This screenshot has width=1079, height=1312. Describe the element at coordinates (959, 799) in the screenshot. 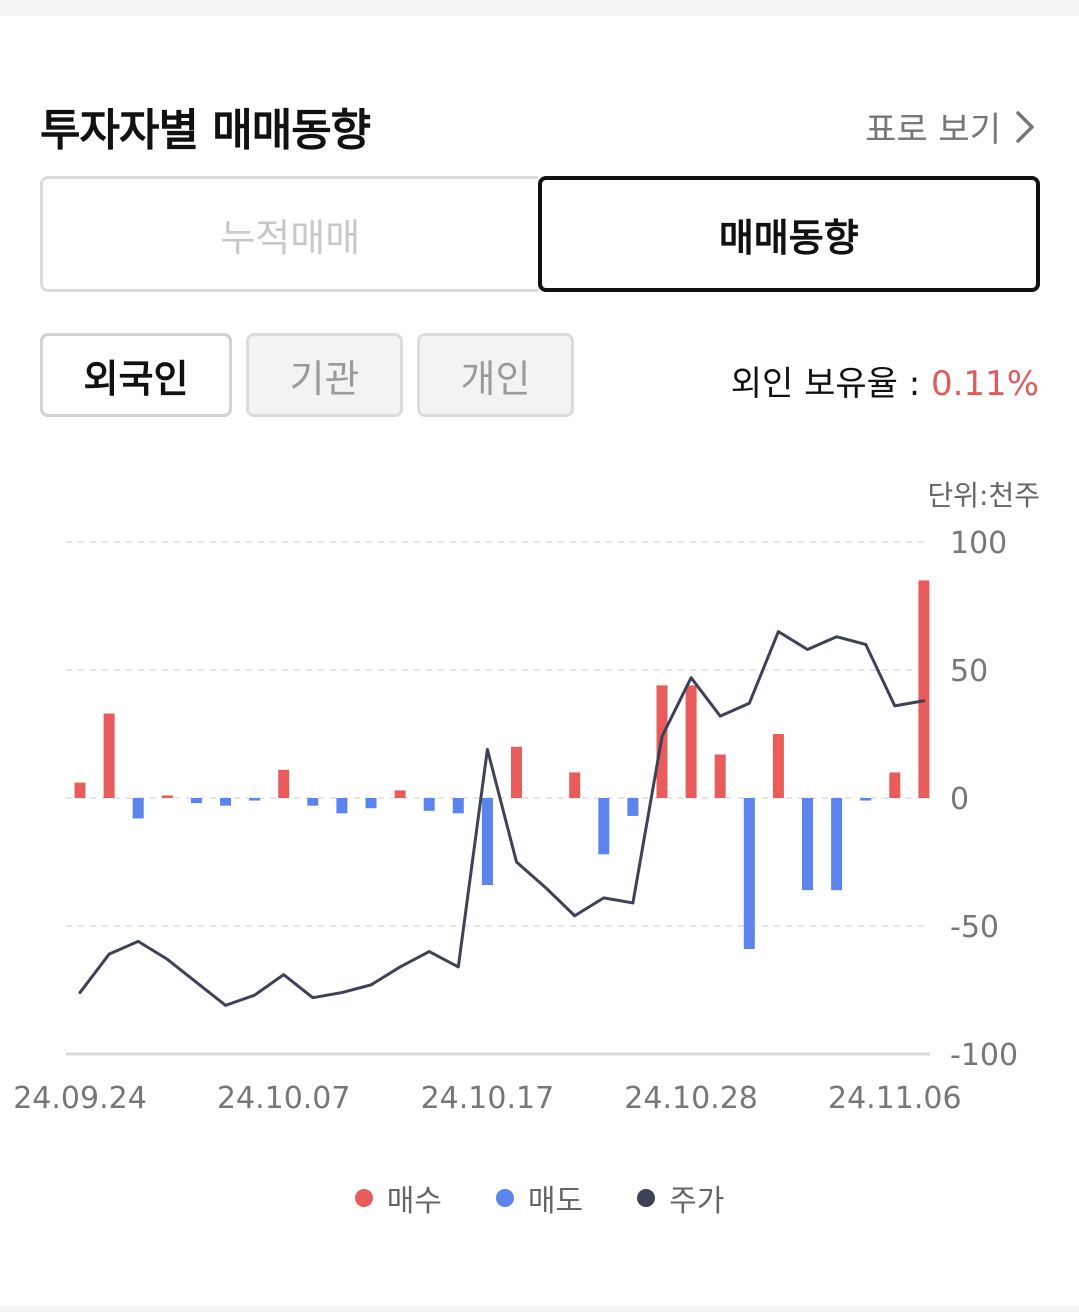

I see `y-tick-label: 0` at that location.